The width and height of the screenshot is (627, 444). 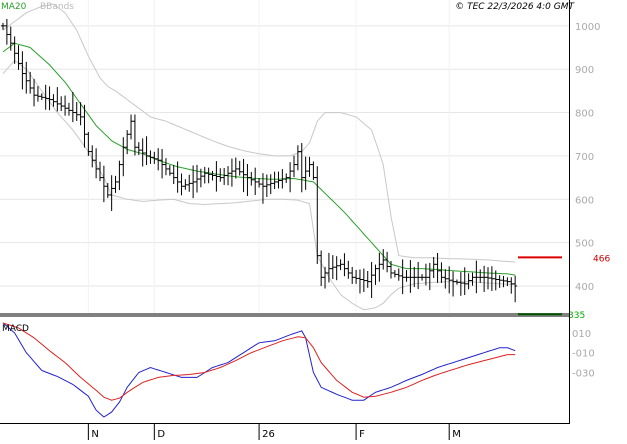 What do you see at coordinates (584, 157) in the screenshot?
I see `price-tick-label: 700` at bounding box center [584, 157].